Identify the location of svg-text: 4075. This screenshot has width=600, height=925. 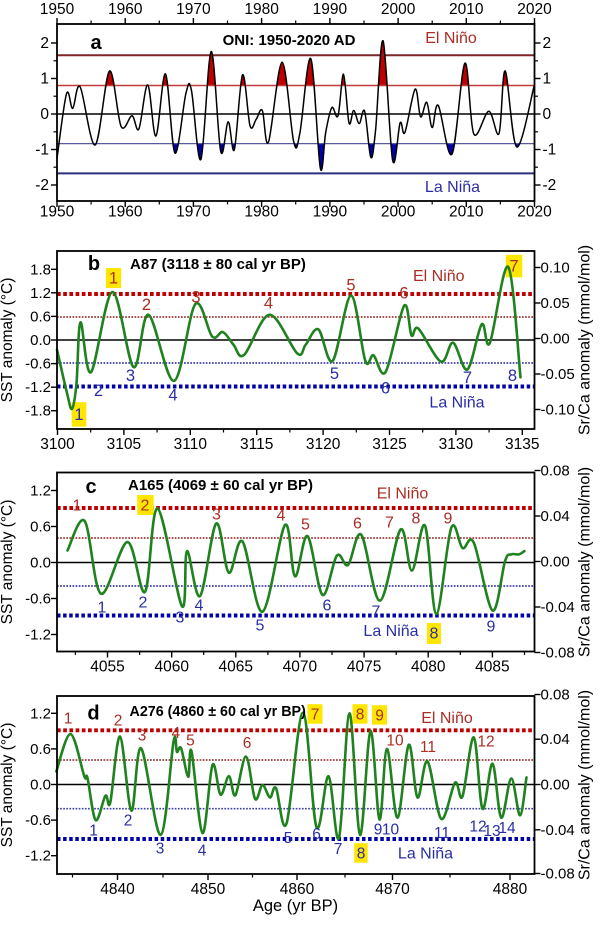
(364, 667).